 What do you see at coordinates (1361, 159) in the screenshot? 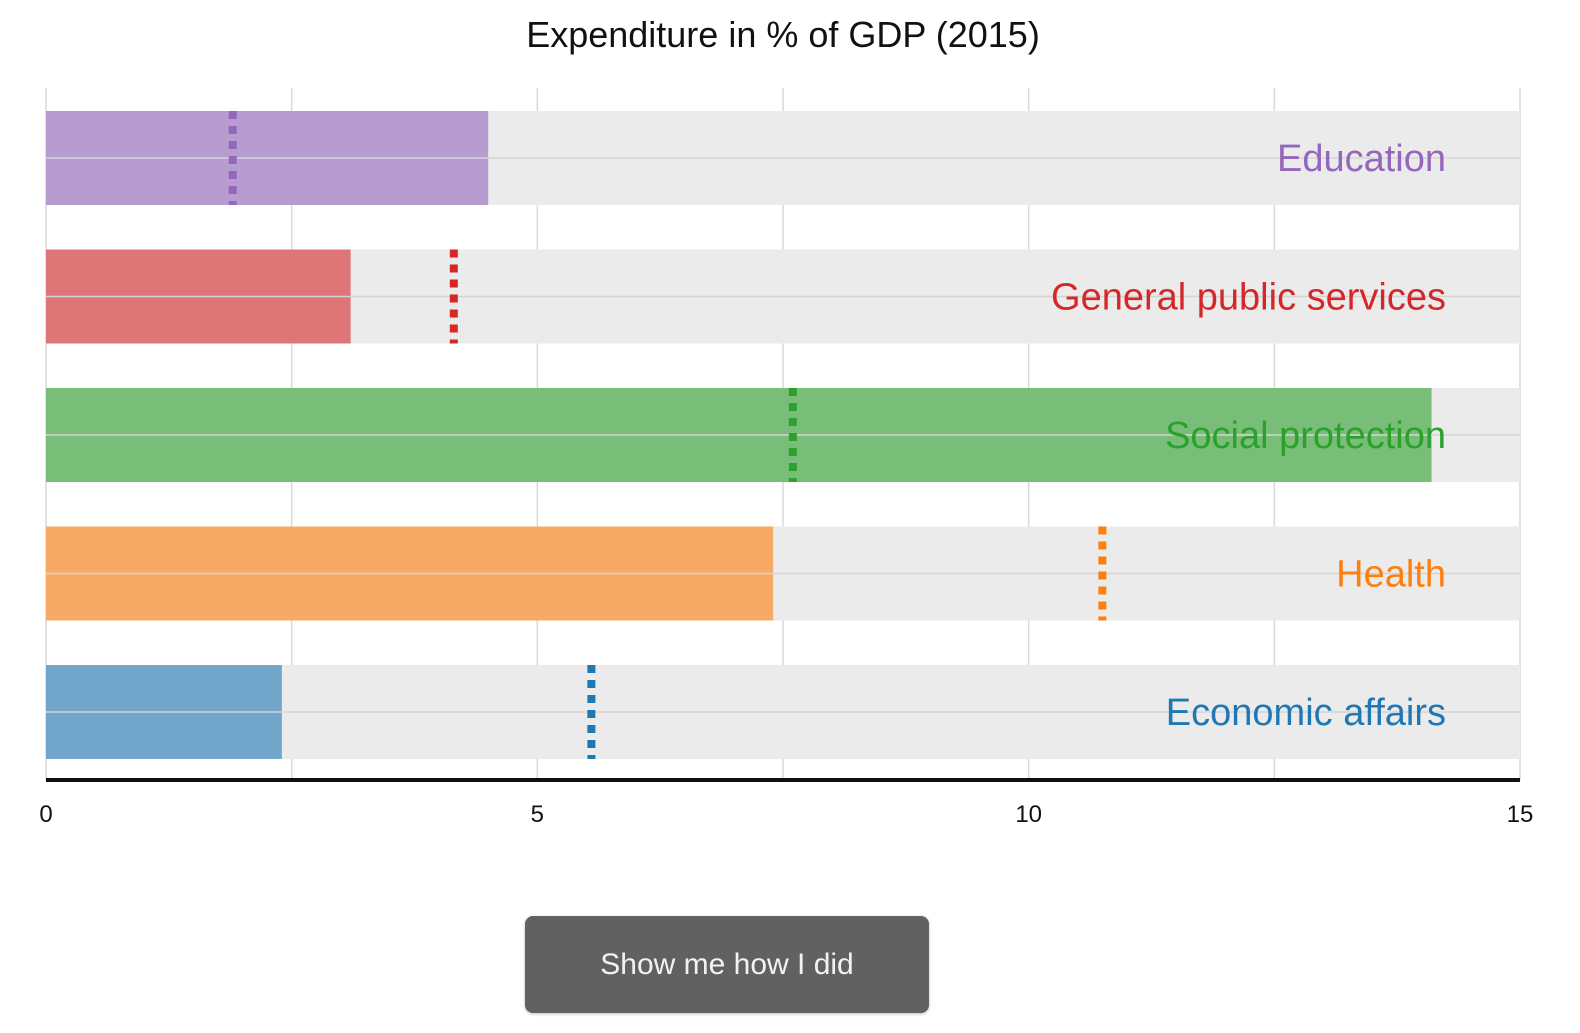
I see `category-label-education: Education` at bounding box center [1361, 159].